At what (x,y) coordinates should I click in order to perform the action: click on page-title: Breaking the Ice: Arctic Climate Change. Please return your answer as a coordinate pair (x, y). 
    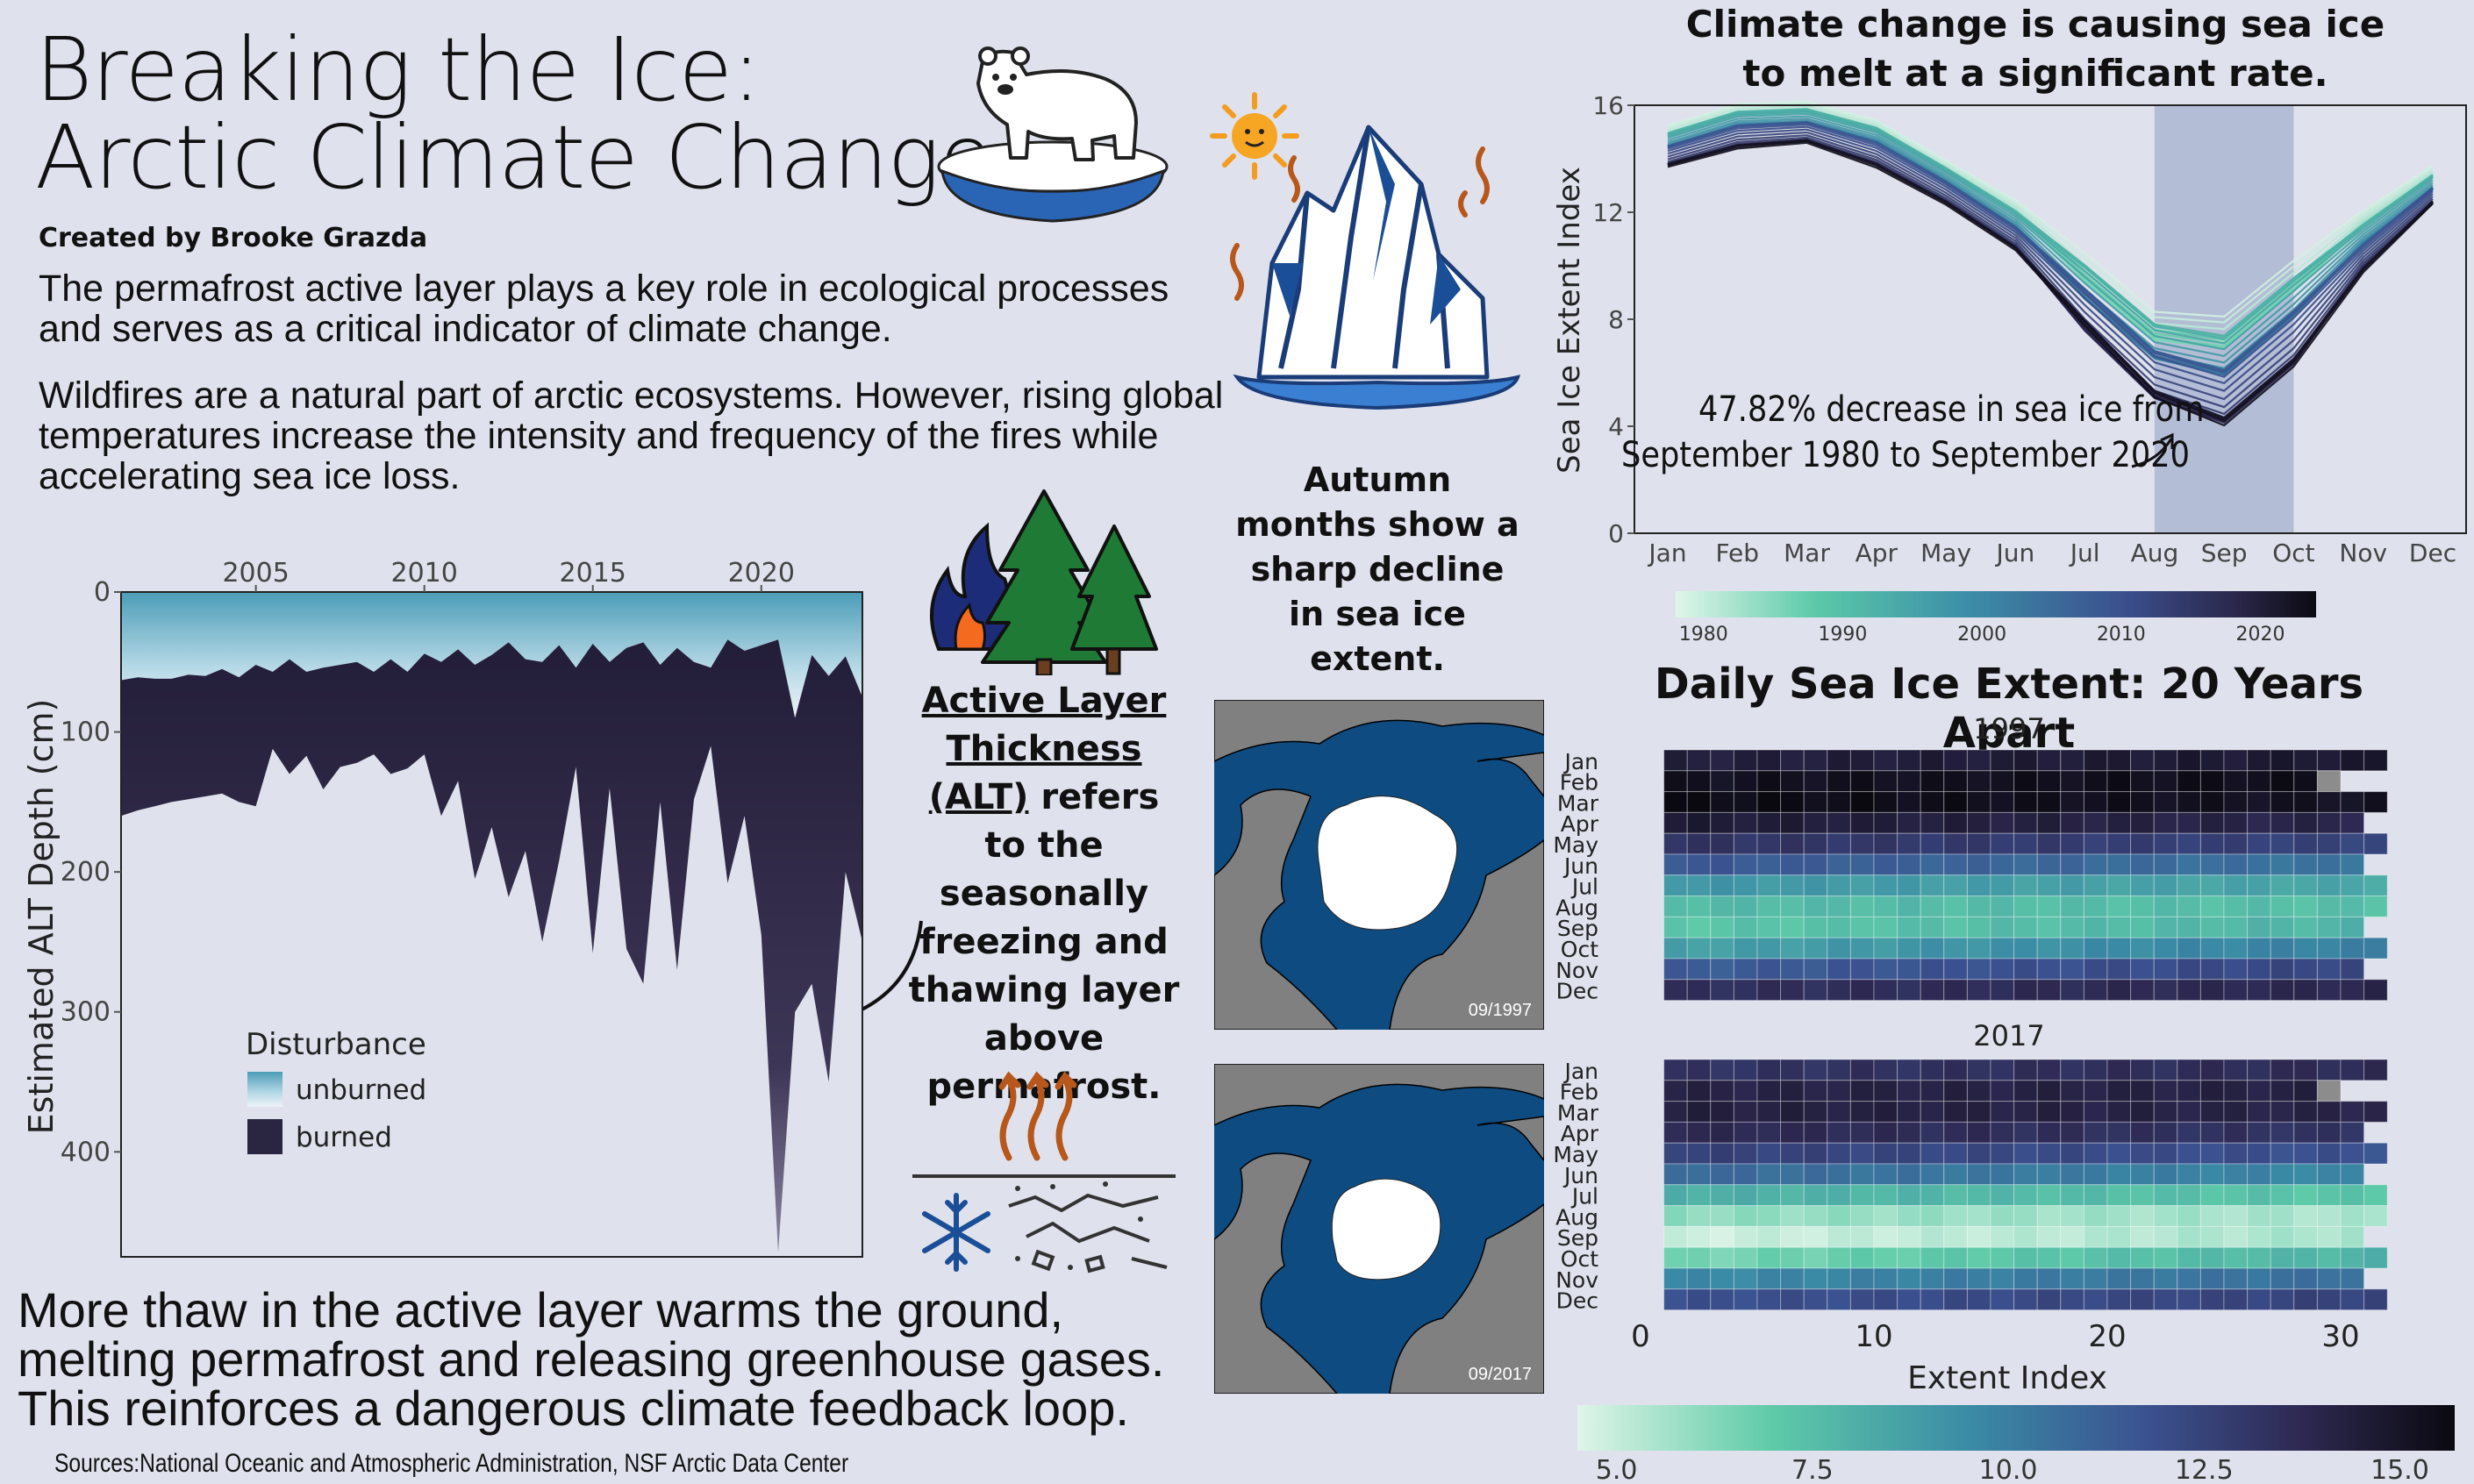
    Looking at the image, I should click on (514, 118).